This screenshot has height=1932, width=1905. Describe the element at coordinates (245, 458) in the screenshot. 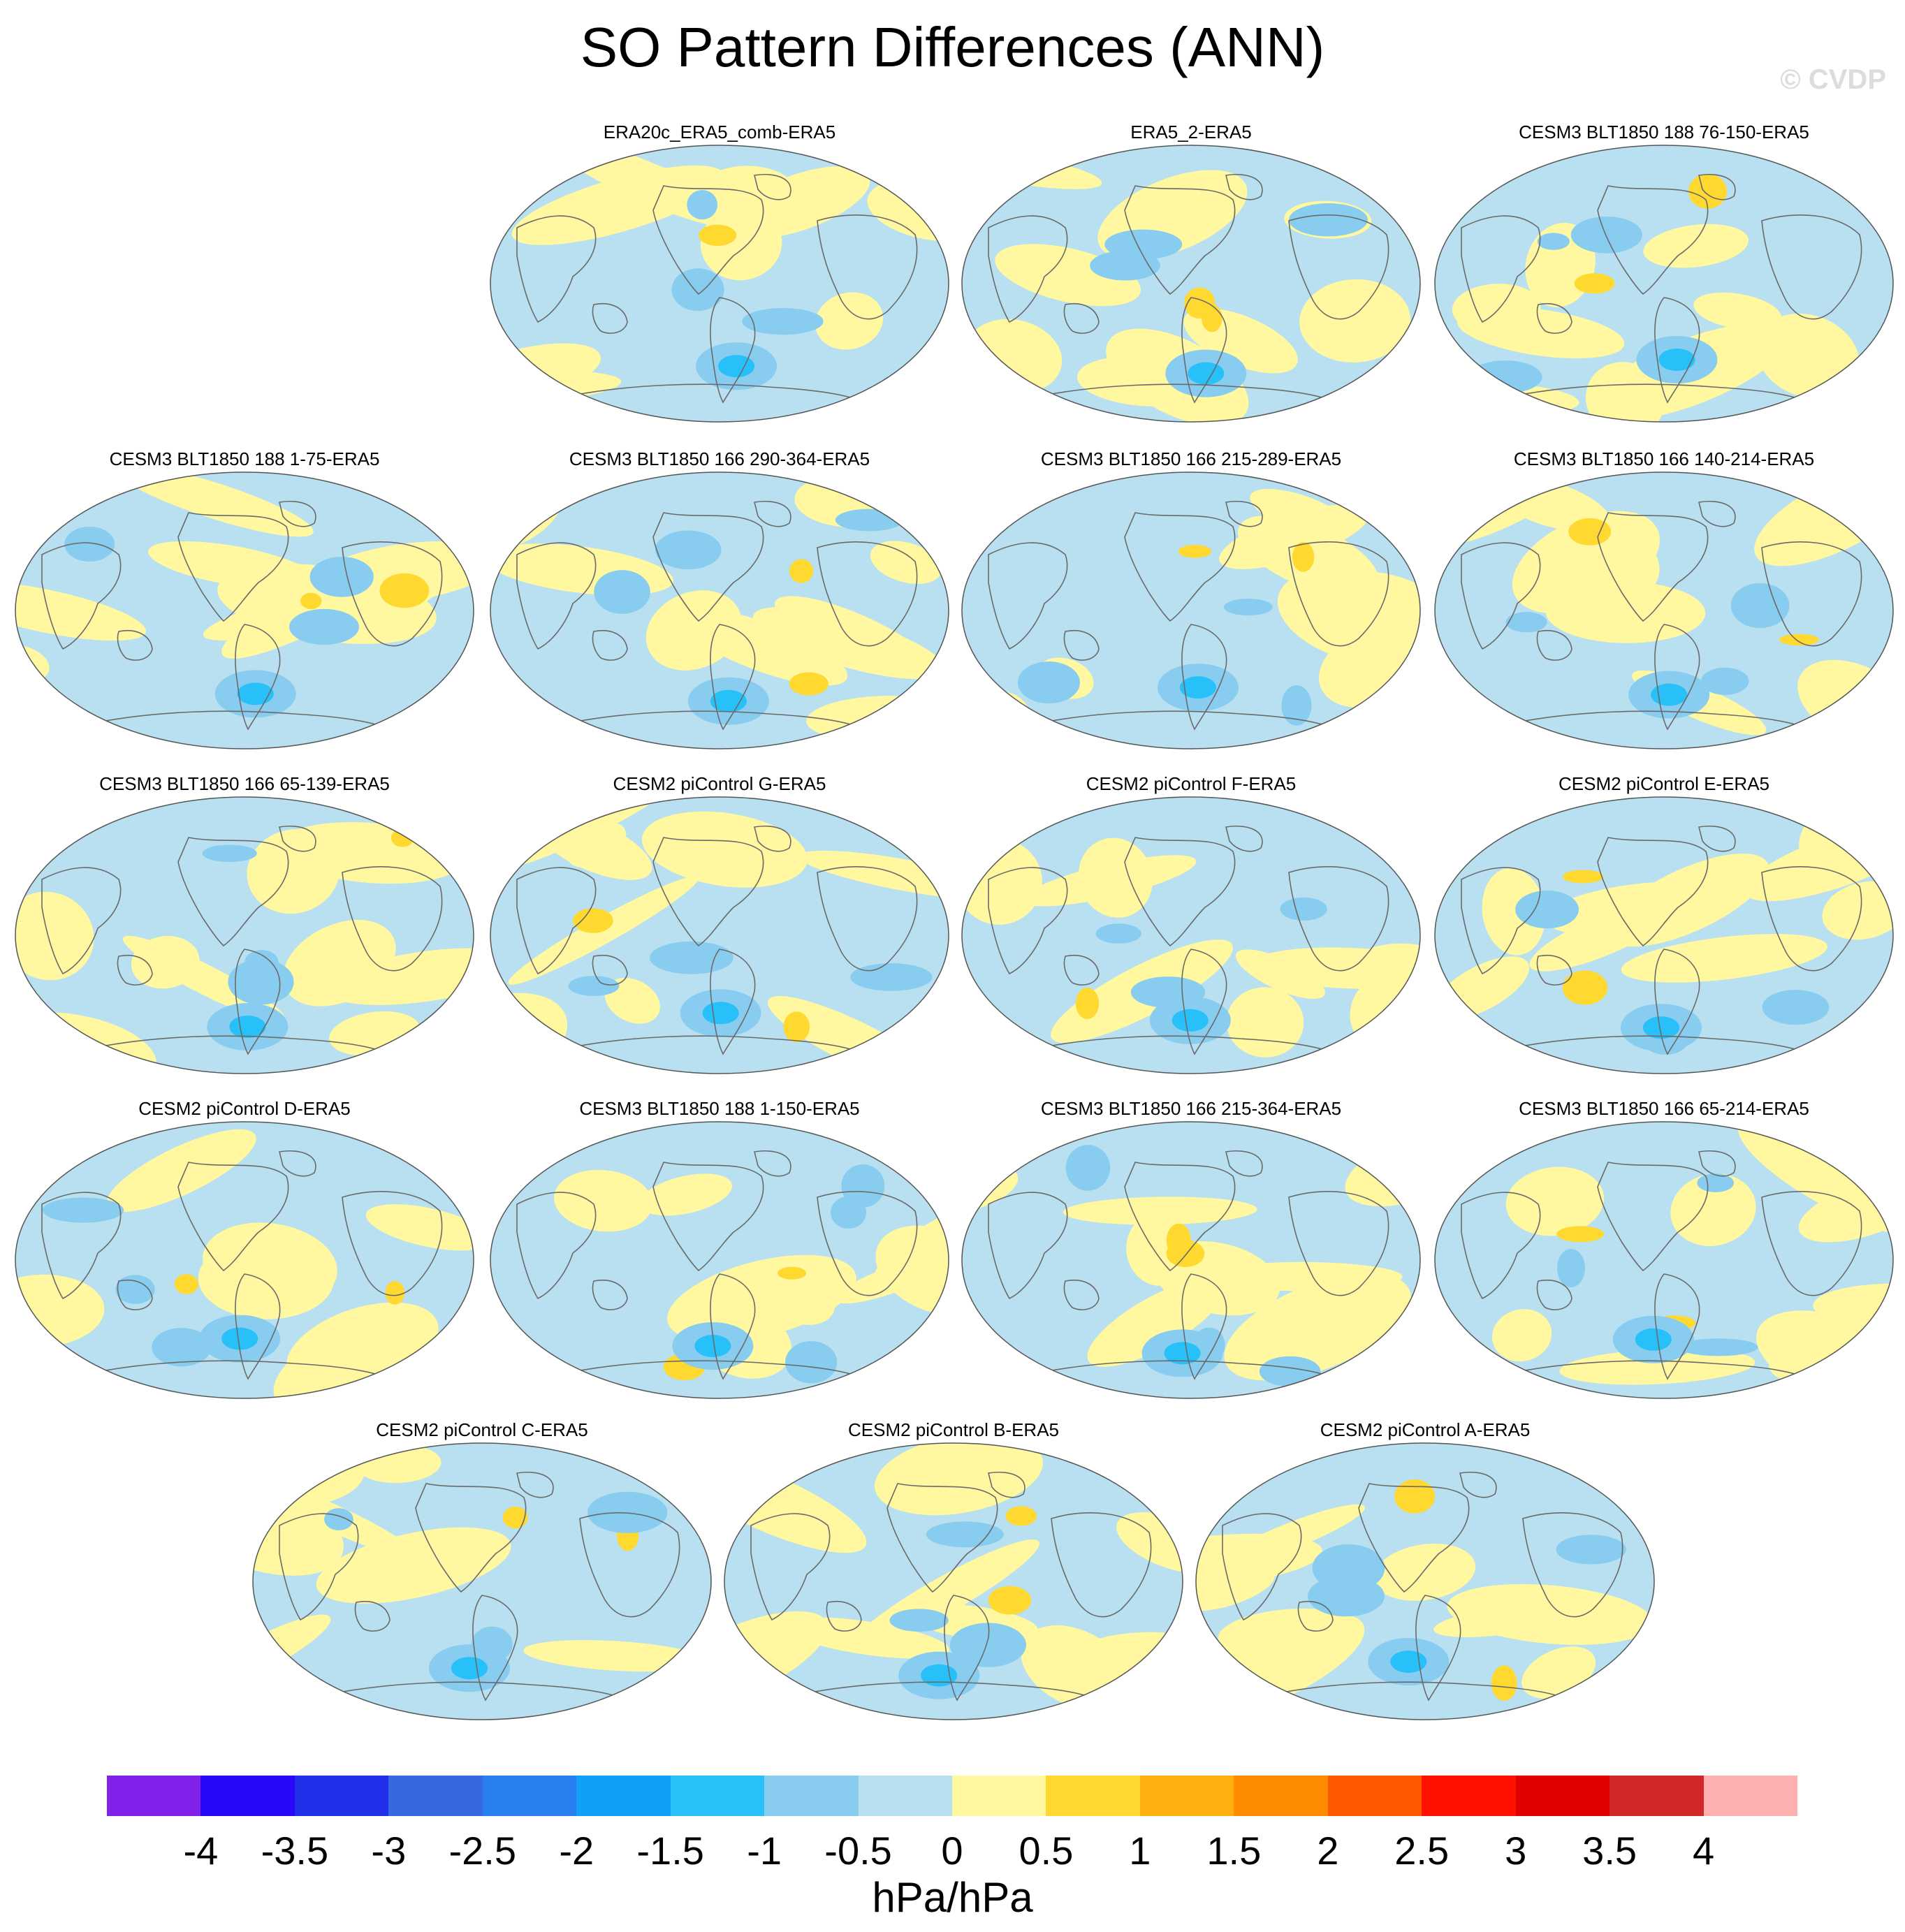

I see `panel-title: CESM3 BLT1850 188 1-75-ERA5` at that location.